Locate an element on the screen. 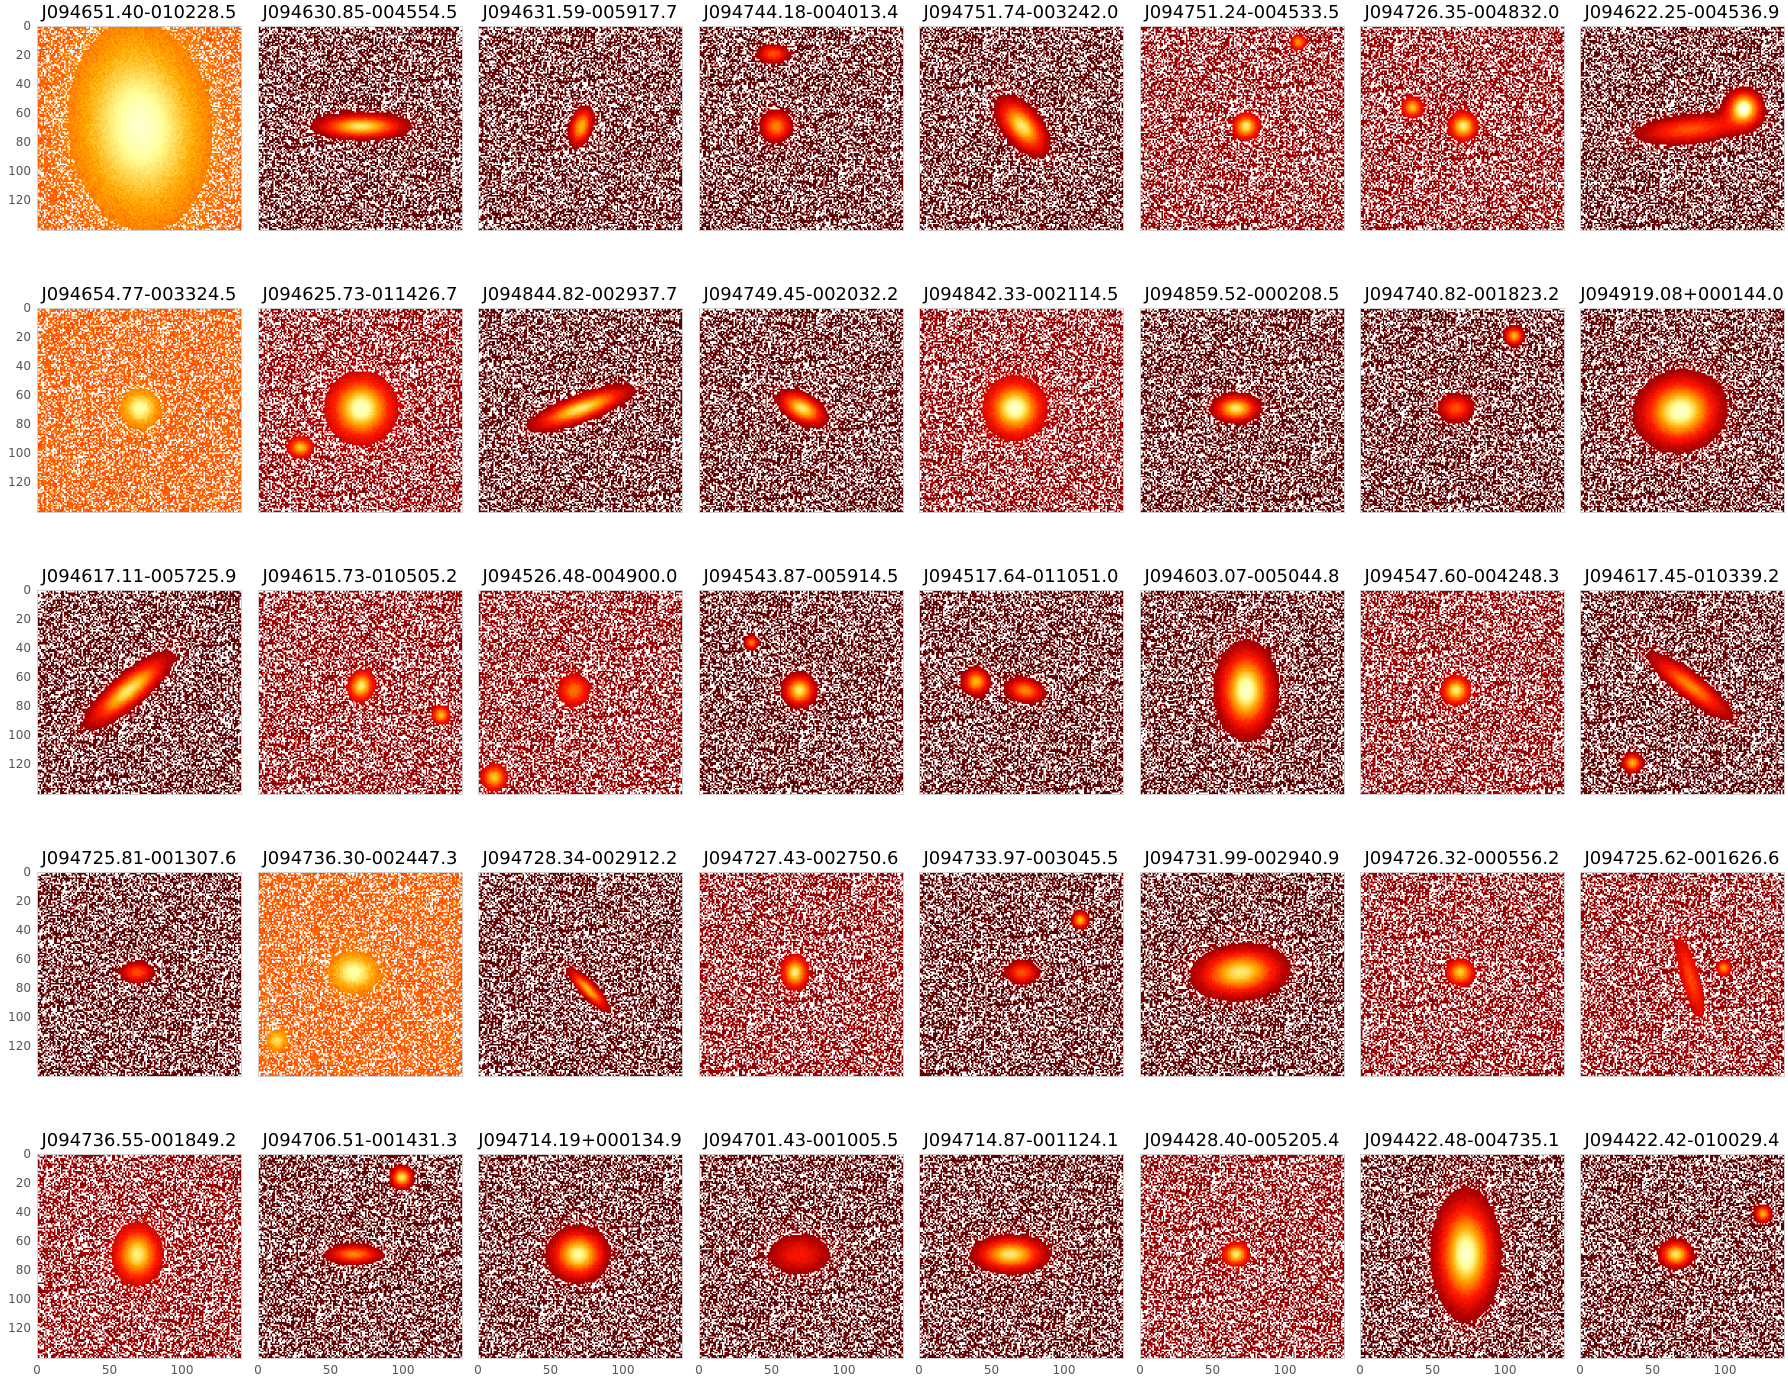 Image resolution: width=1788 pixels, height=1383 pixels. cutout-title: J094701.43-001005.5 is located at coordinates (801, 1140).